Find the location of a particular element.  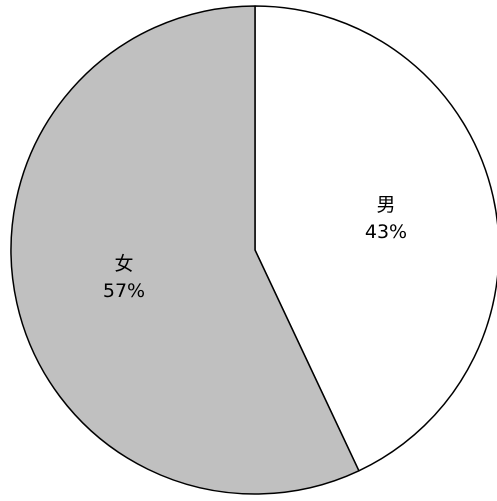

labels-layer: 男 43% 女 57% is located at coordinates (255, 248).